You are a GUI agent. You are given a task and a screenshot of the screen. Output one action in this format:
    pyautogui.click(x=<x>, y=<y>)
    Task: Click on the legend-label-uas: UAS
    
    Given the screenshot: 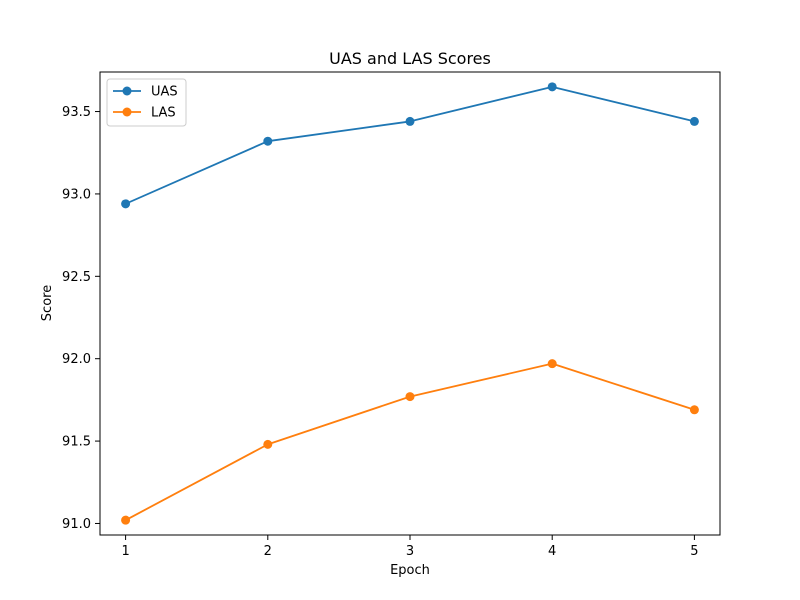 What is the action you would take?
    pyautogui.click(x=164, y=92)
    